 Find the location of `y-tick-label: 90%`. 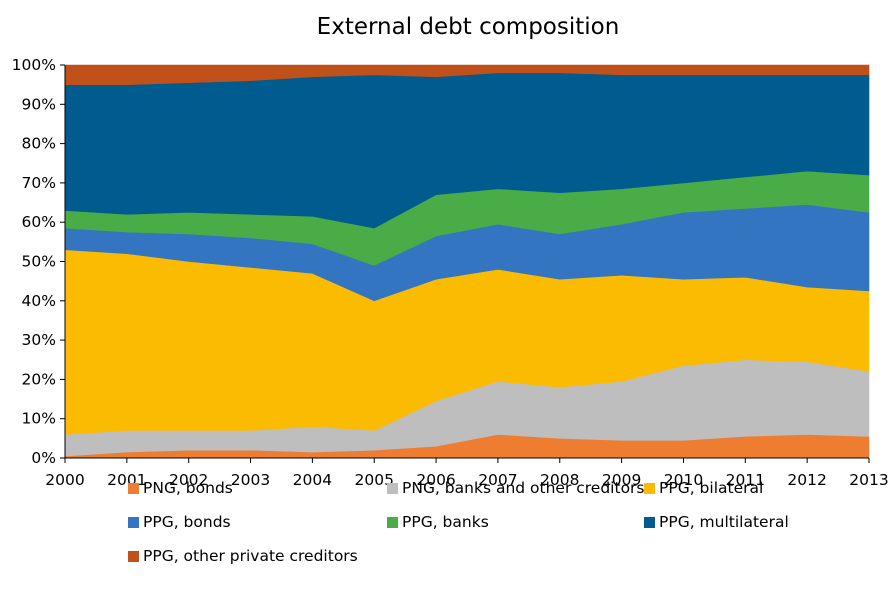

y-tick-label: 90% is located at coordinates (39, 104).